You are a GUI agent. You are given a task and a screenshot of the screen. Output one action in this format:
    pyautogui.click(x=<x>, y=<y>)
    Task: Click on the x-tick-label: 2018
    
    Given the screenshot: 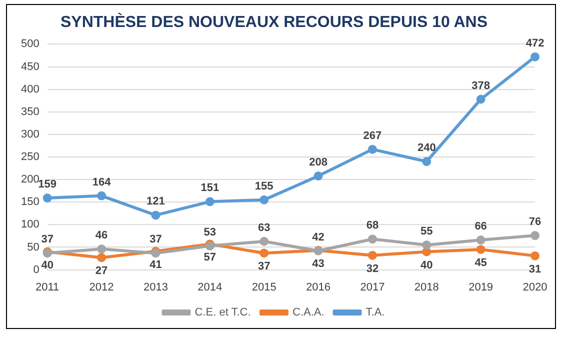 What is the action you would take?
    pyautogui.click(x=426, y=287)
    